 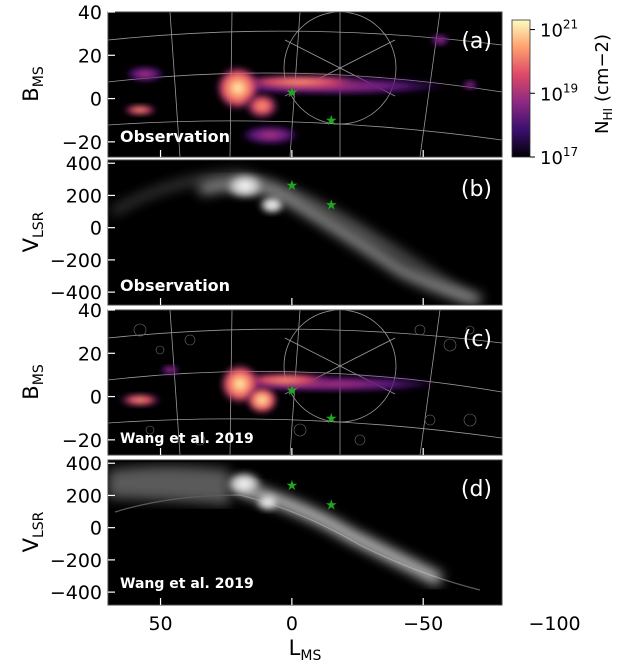 I want to click on panel-a-label: (a), so click(x=476, y=41).